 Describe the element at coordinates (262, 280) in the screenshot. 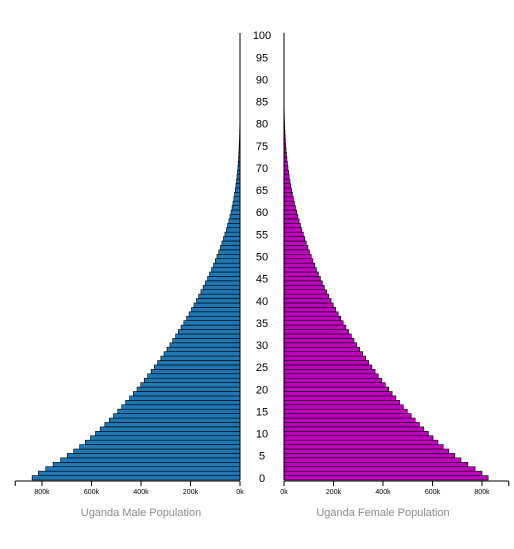

I see `age-label-45: 45` at that location.